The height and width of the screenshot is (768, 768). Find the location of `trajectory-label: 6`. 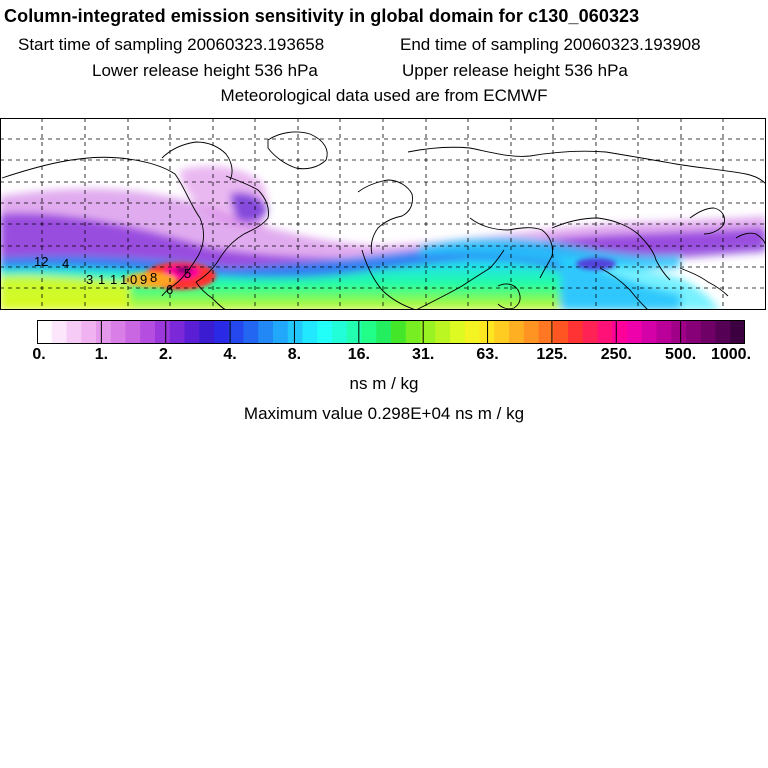

trajectory-label: 6 is located at coordinates (169, 289).